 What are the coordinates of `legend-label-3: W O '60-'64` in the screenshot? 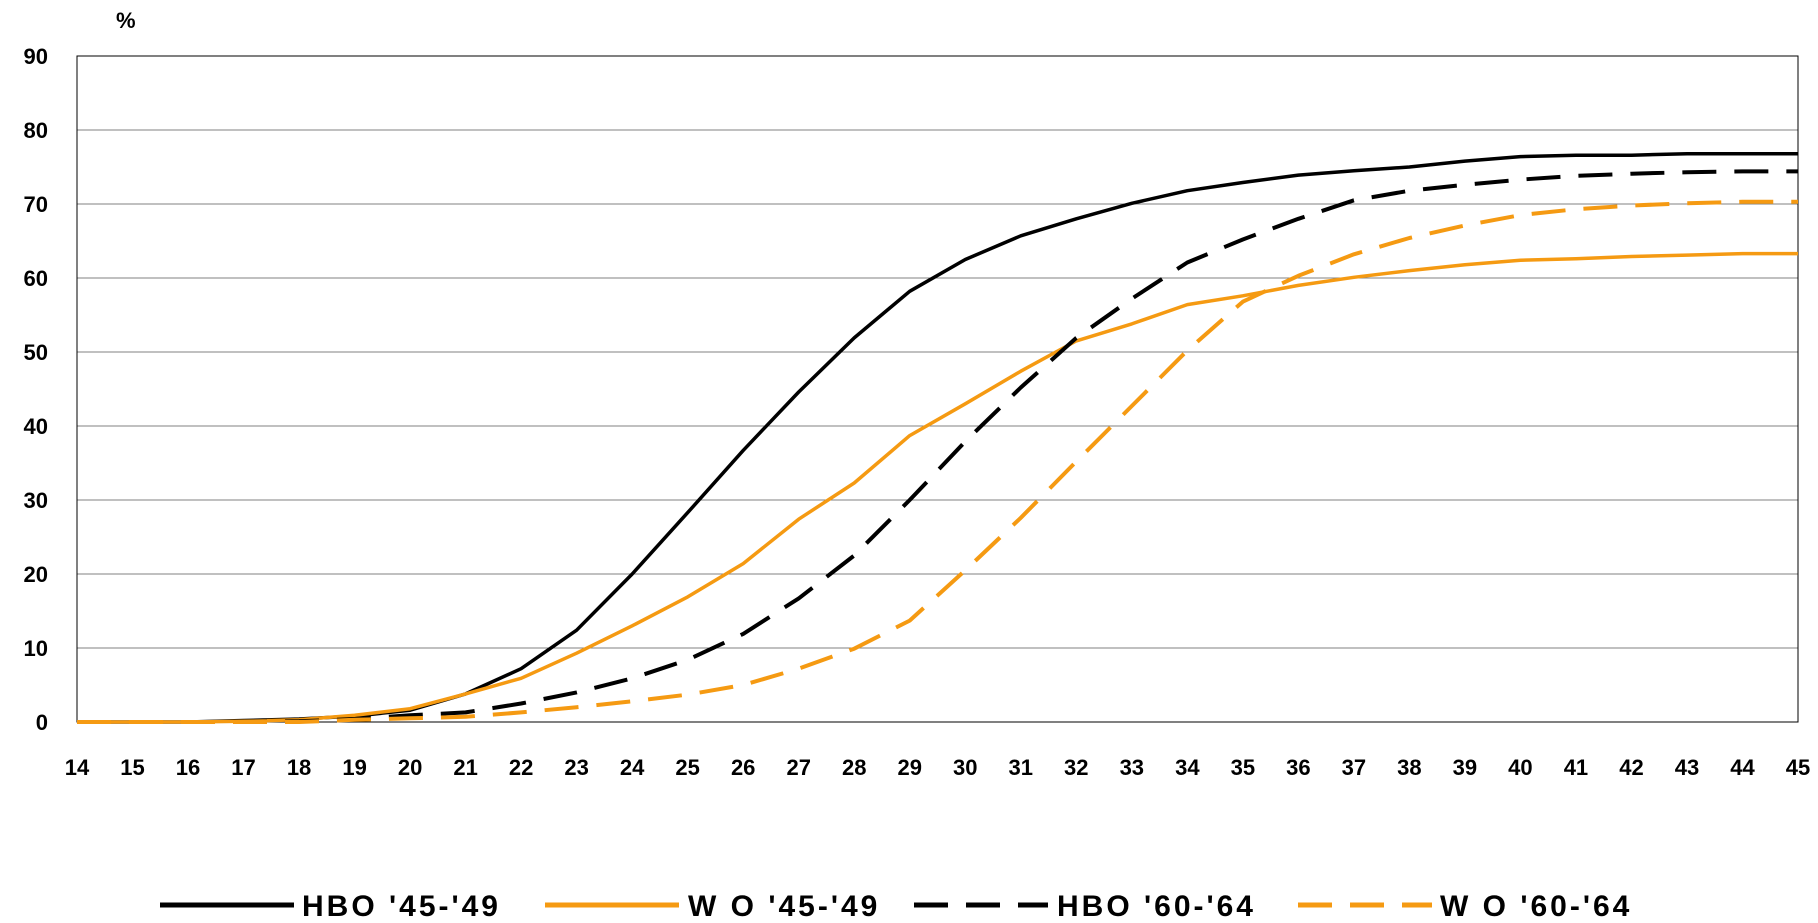 It's located at (1536, 906).